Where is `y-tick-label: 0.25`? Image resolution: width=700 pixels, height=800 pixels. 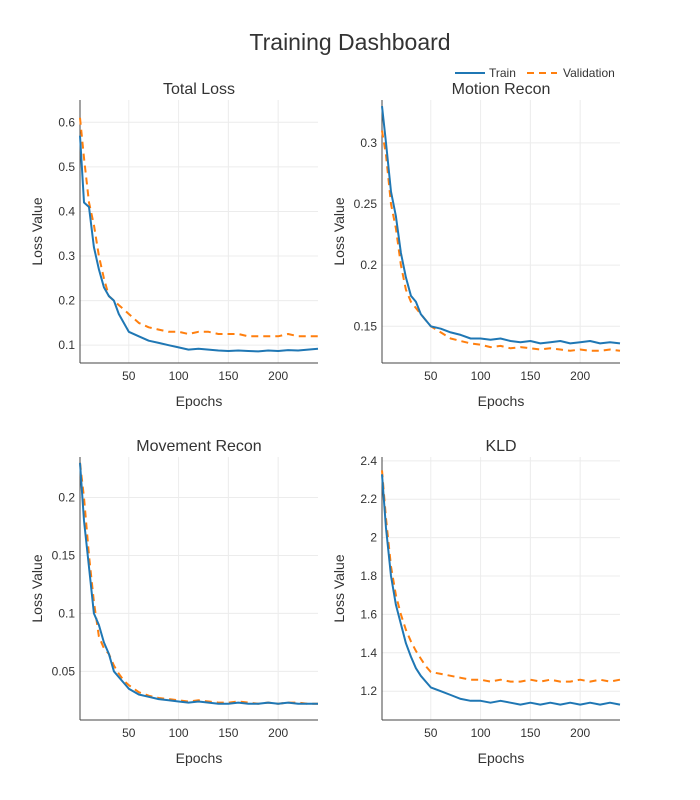
y-tick-label: 0.25 is located at coordinates (366, 204).